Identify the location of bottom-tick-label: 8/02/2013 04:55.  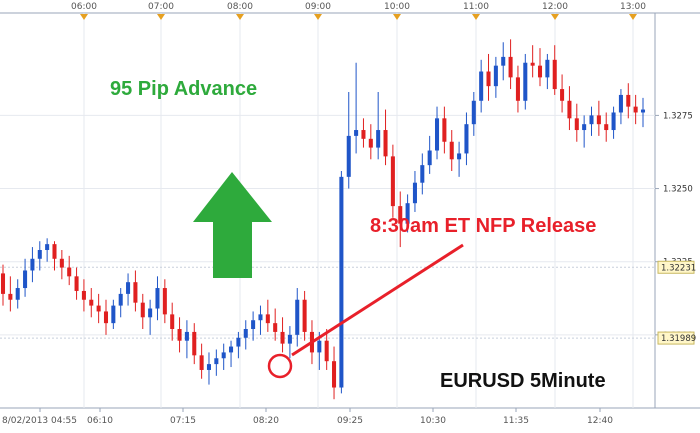
(39, 421).